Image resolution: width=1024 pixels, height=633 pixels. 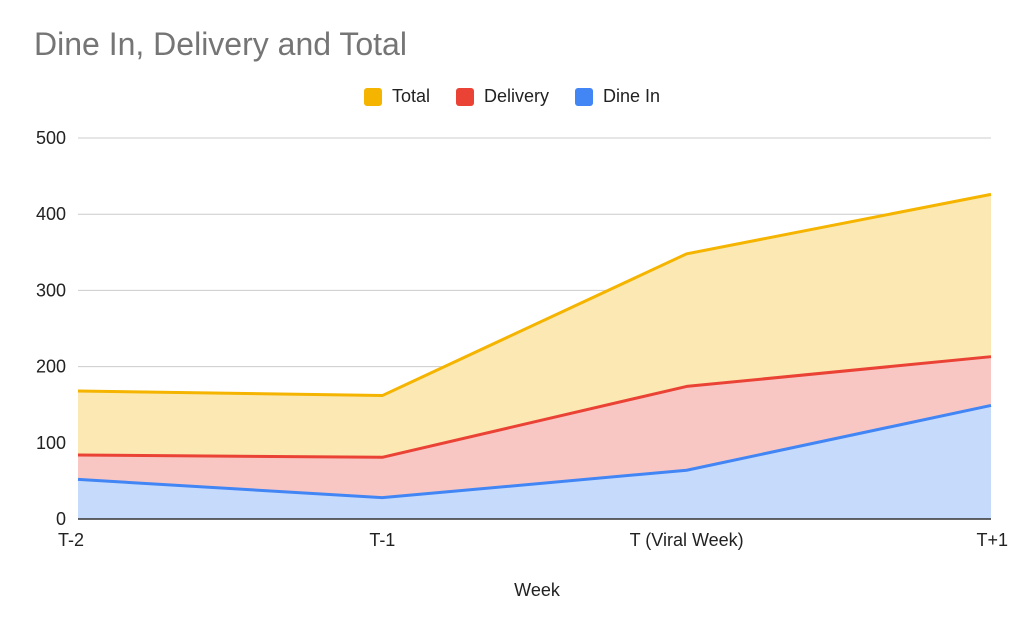 I want to click on legend-label-total: Total, so click(x=410, y=96).